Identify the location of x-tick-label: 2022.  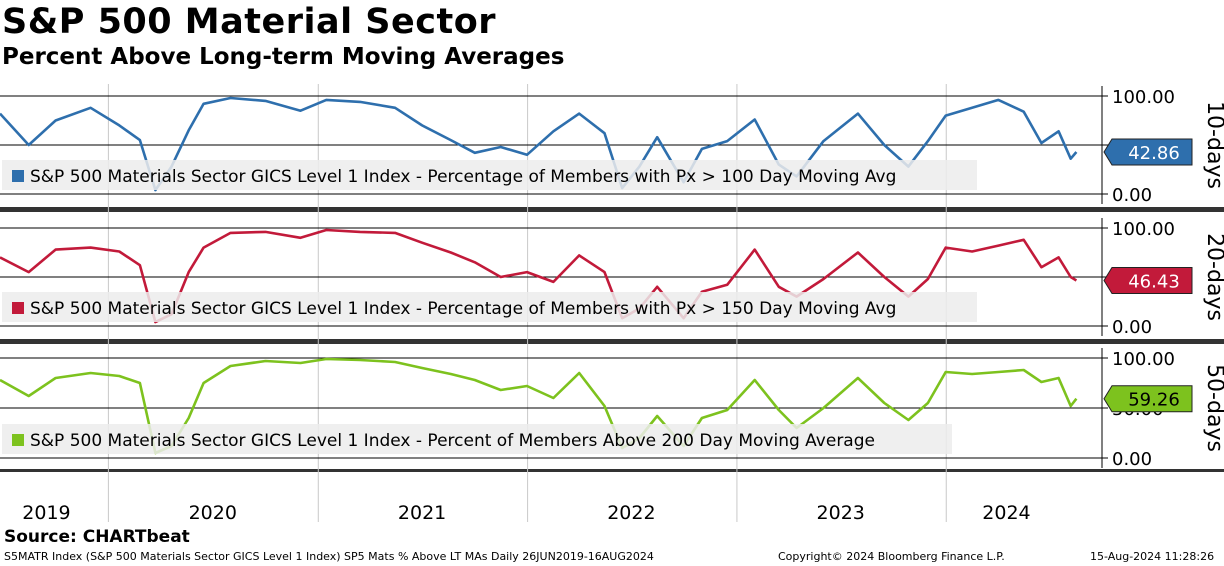
(631, 513).